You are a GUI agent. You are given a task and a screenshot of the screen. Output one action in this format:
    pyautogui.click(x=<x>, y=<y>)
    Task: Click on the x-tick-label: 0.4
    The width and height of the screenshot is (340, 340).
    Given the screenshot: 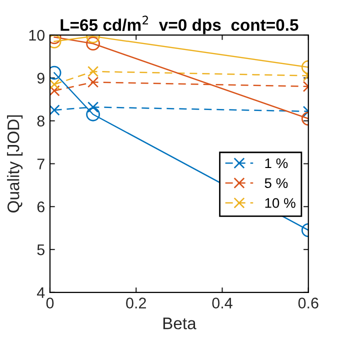 What is the action you would take?
    pyautogui.click(x=222, y=303)
    